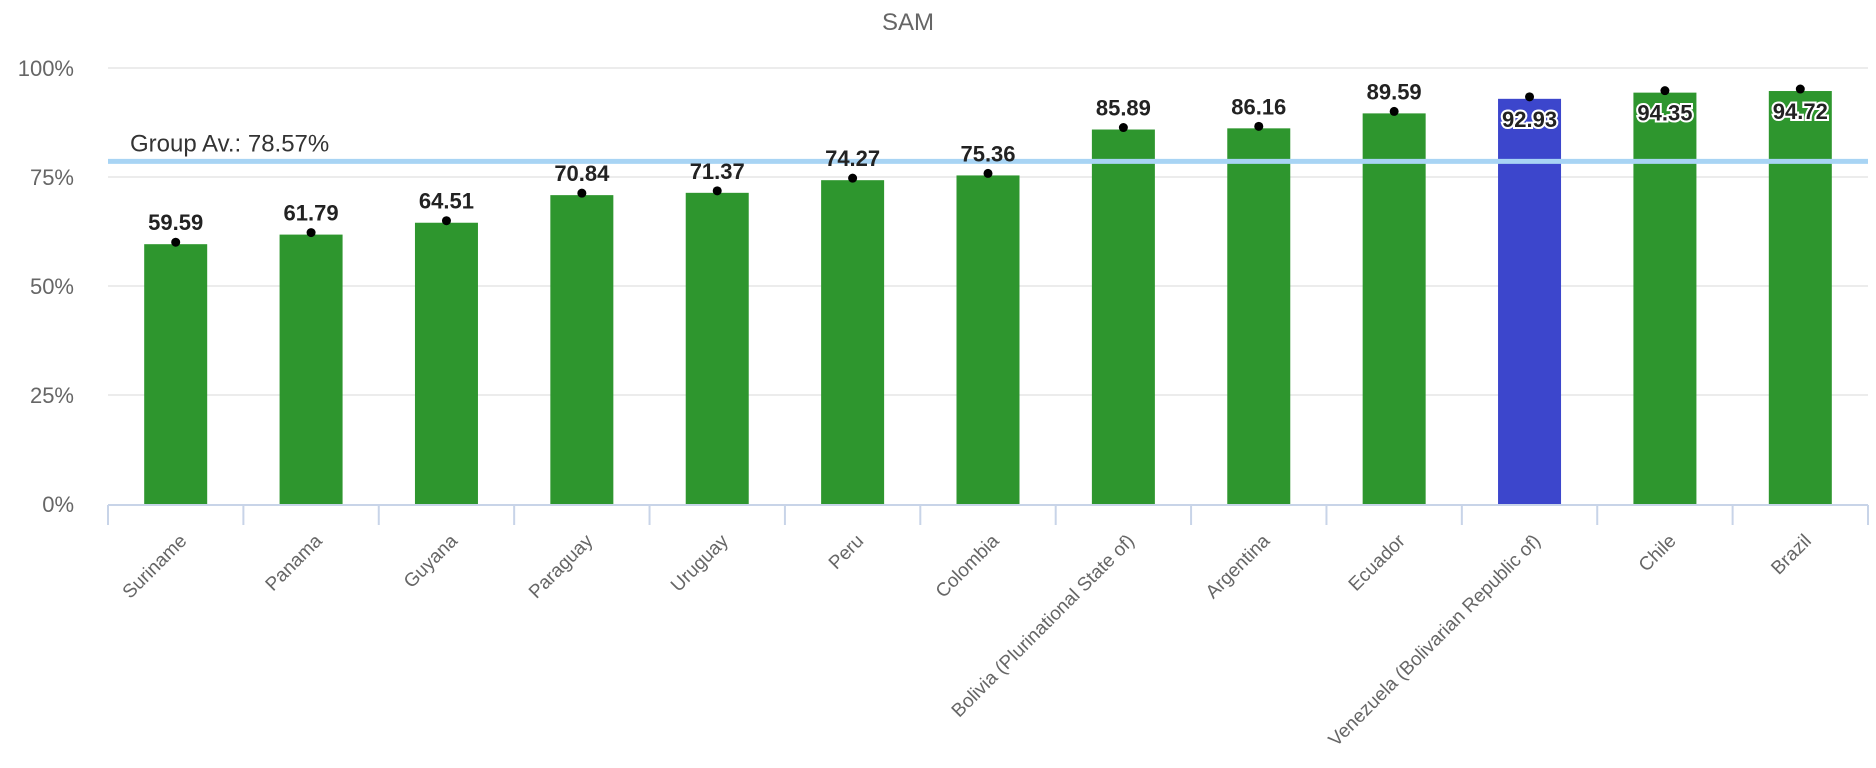  What do you see at coordinates (908, 22) in the screenshot?
I see `chart-title: SAM` at bounding box center [908, 22].